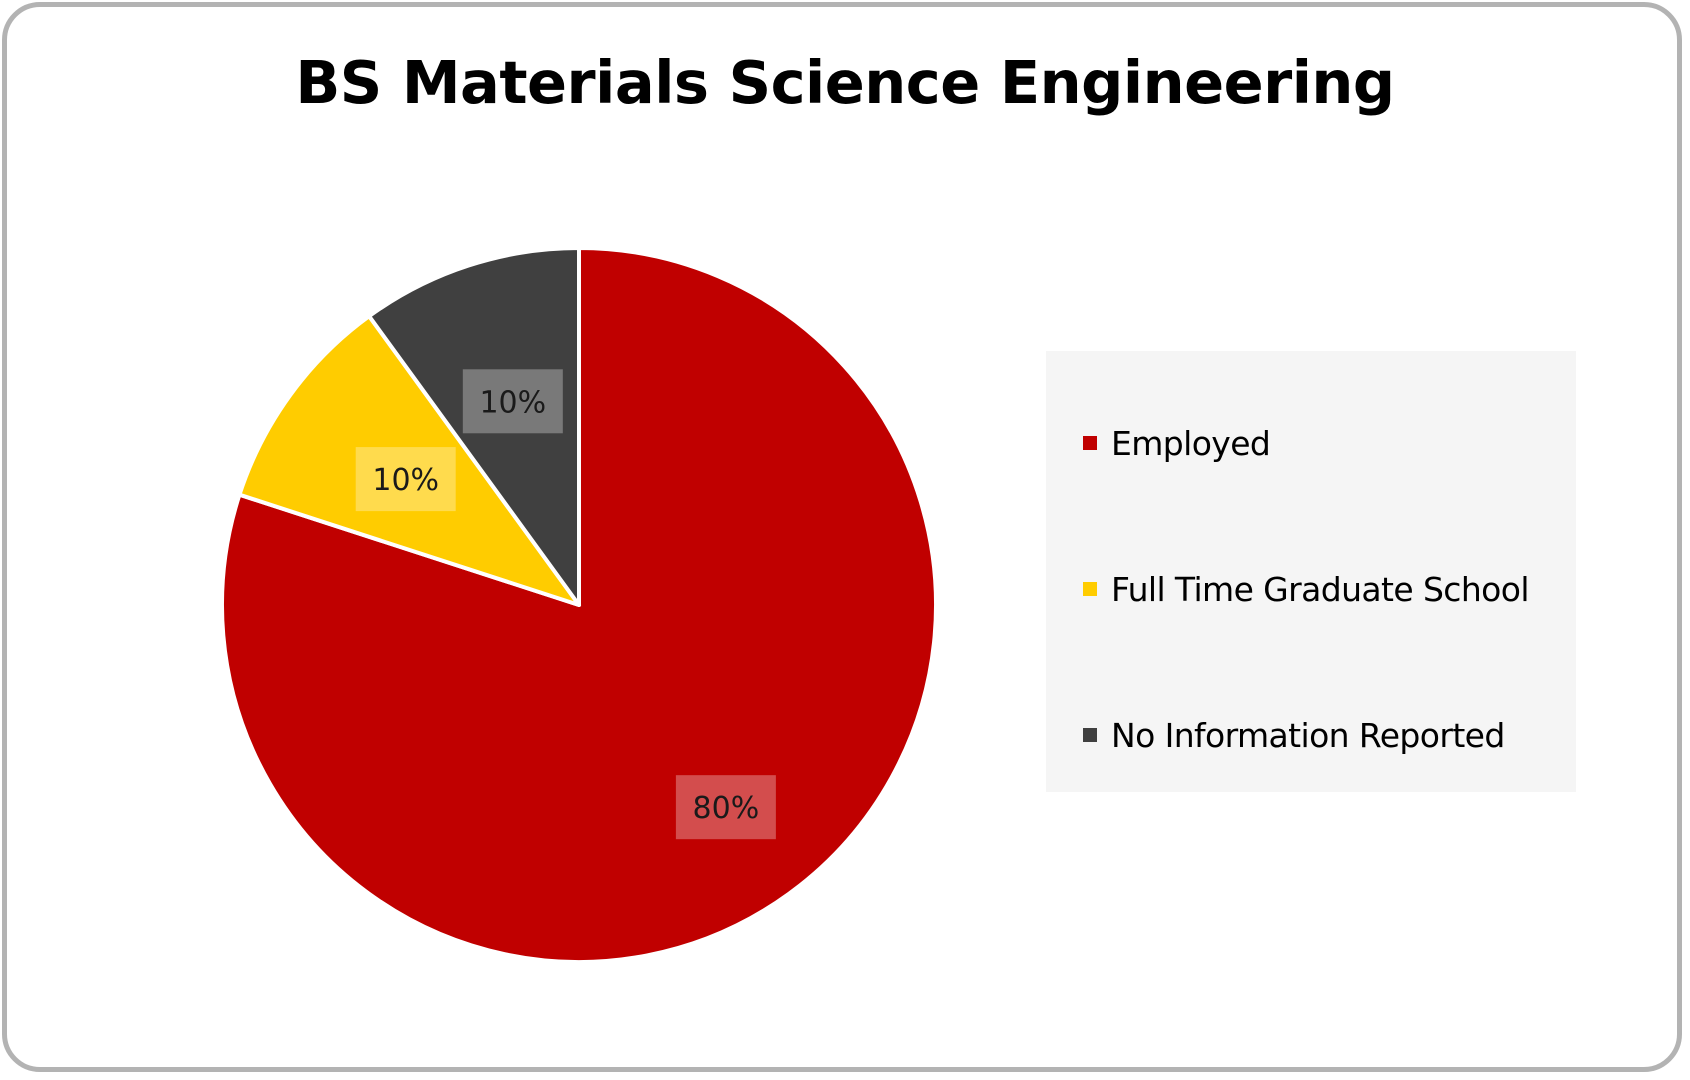 The width and height of the screenshot is (1690, 1080). I want to click on data-label-text: 80%, so click(726, 808).